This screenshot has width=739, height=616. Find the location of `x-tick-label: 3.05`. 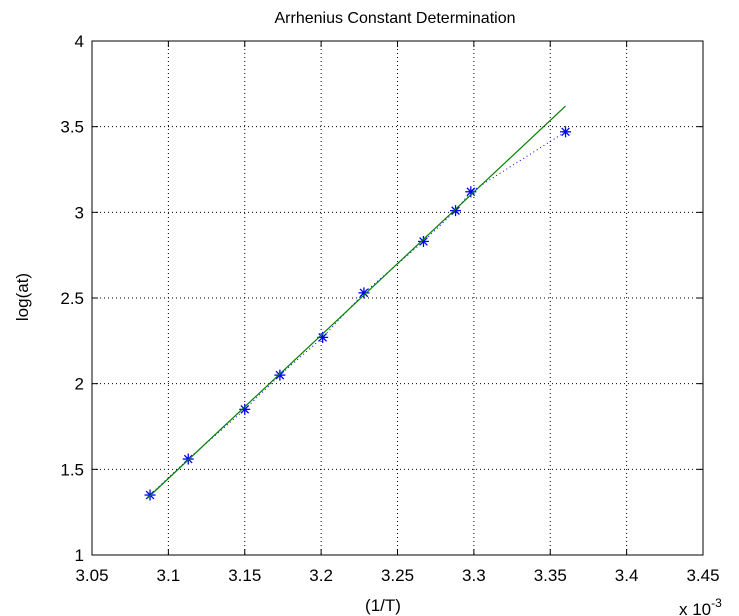

x-tick-label: 3.05 is located at coordinates (91, 575).